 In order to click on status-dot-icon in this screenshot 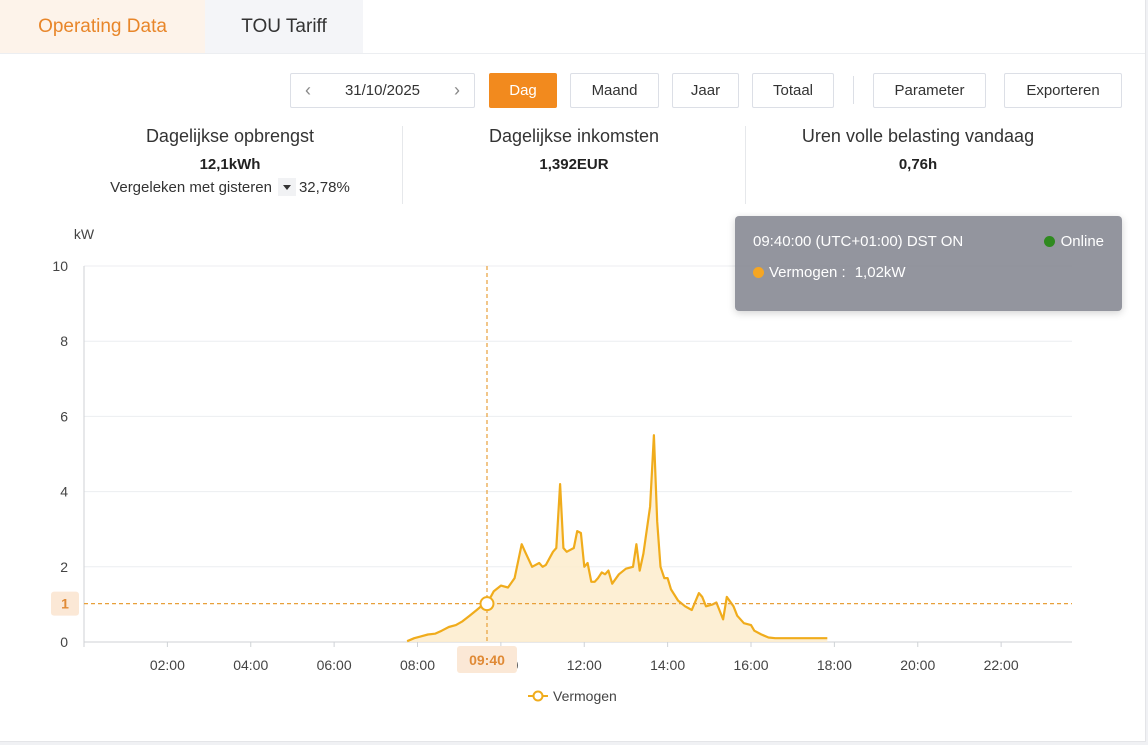, I will do `click(1049, 241)`.